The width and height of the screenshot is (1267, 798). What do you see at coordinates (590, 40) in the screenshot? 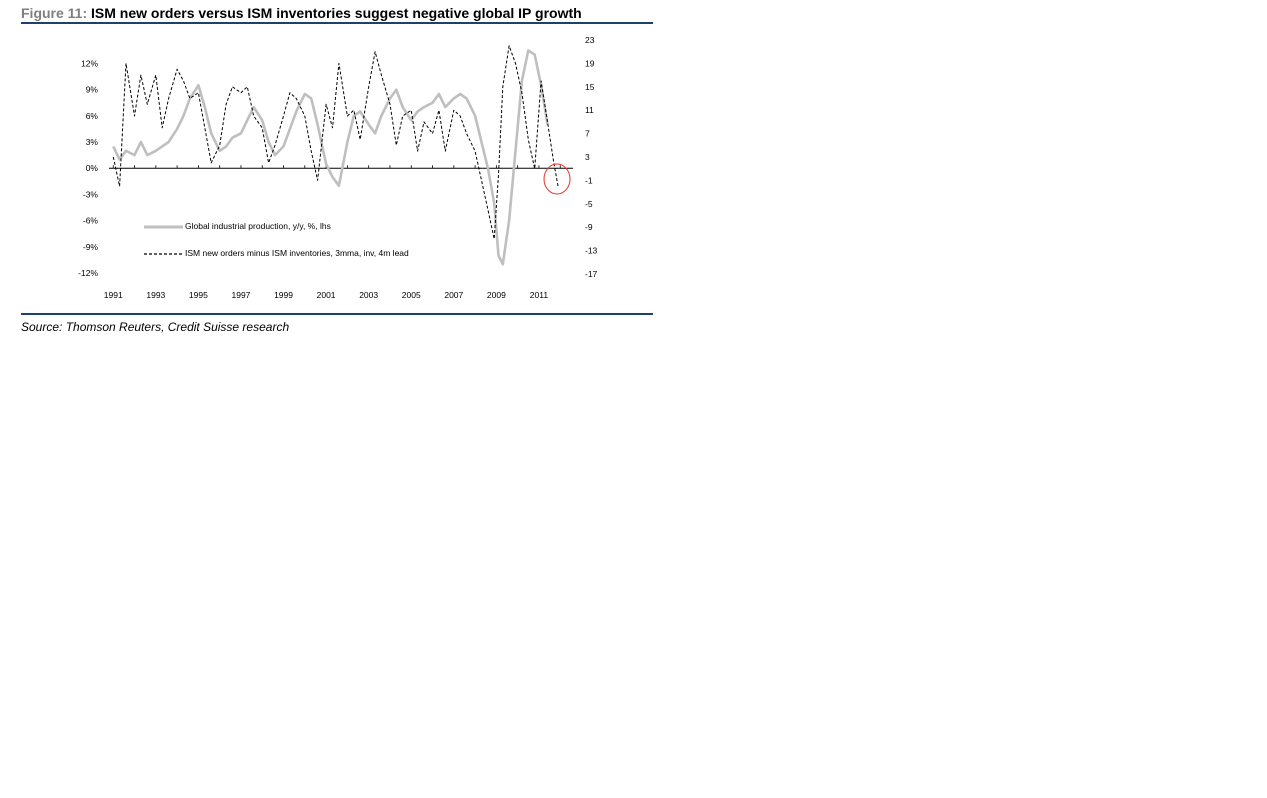
I see `right-tick-label: 23` at bounding box center [590, 40].